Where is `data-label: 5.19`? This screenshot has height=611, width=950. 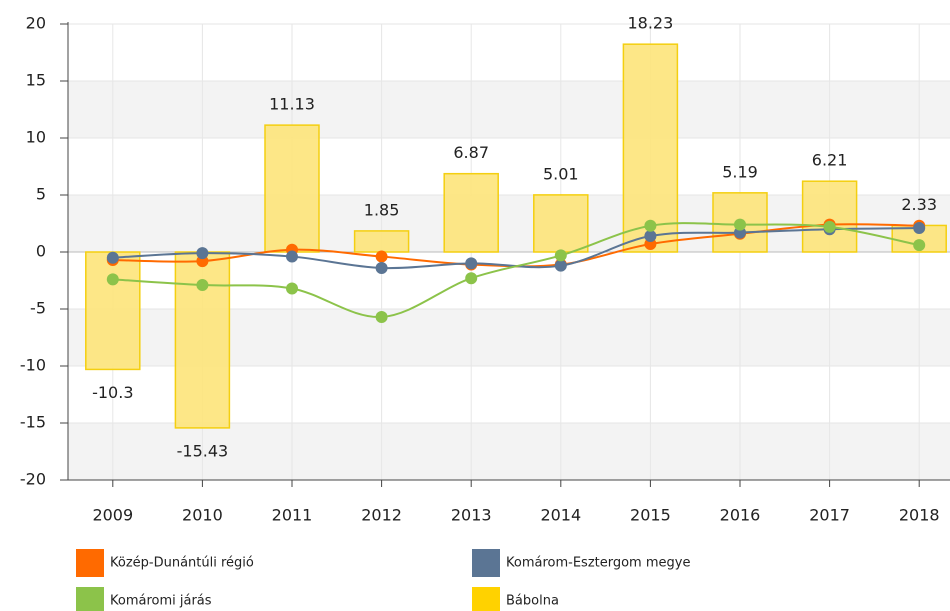
data-label: 5.19 is located at coordinates (740, 171).